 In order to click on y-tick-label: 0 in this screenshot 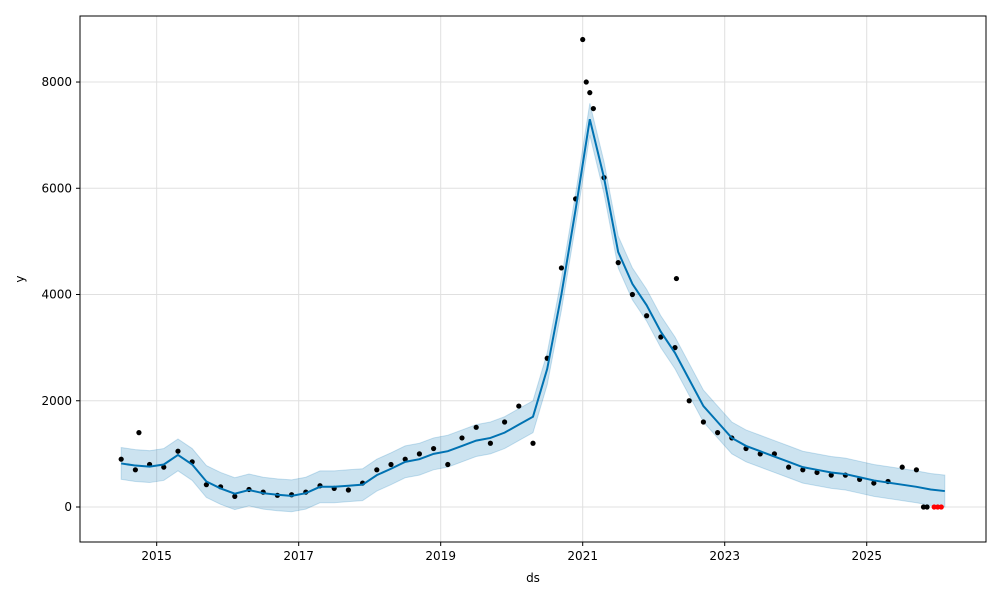, I will do `click(68, 507)`.